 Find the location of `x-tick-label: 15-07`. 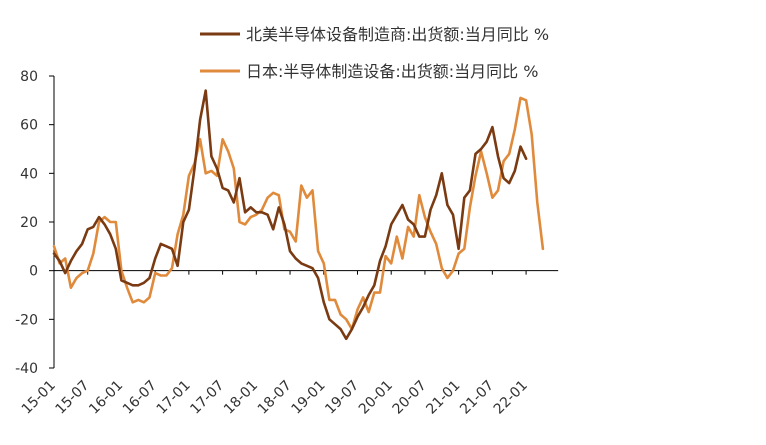

x-tick-label: 15-07 is located at coordinates (72, 398).